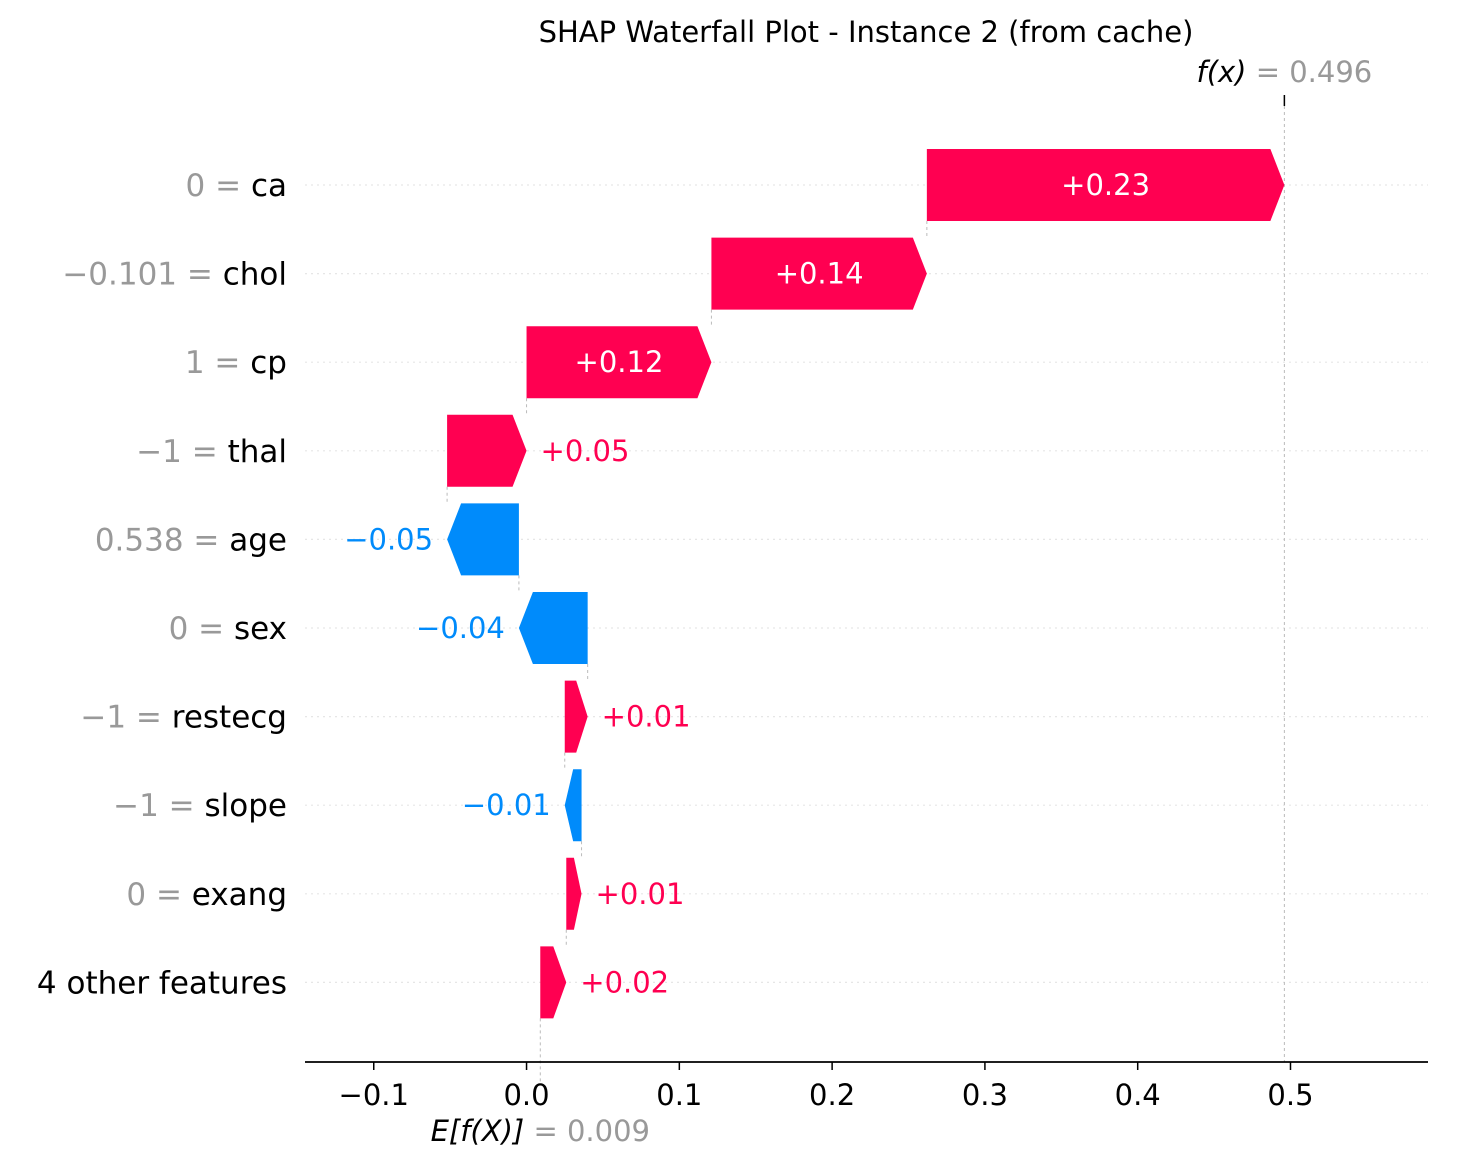  What do you see at coordinates (142, 275) in the screenshot?
I see `feature-value: −0.101 =` at bounding box center [142, 275].